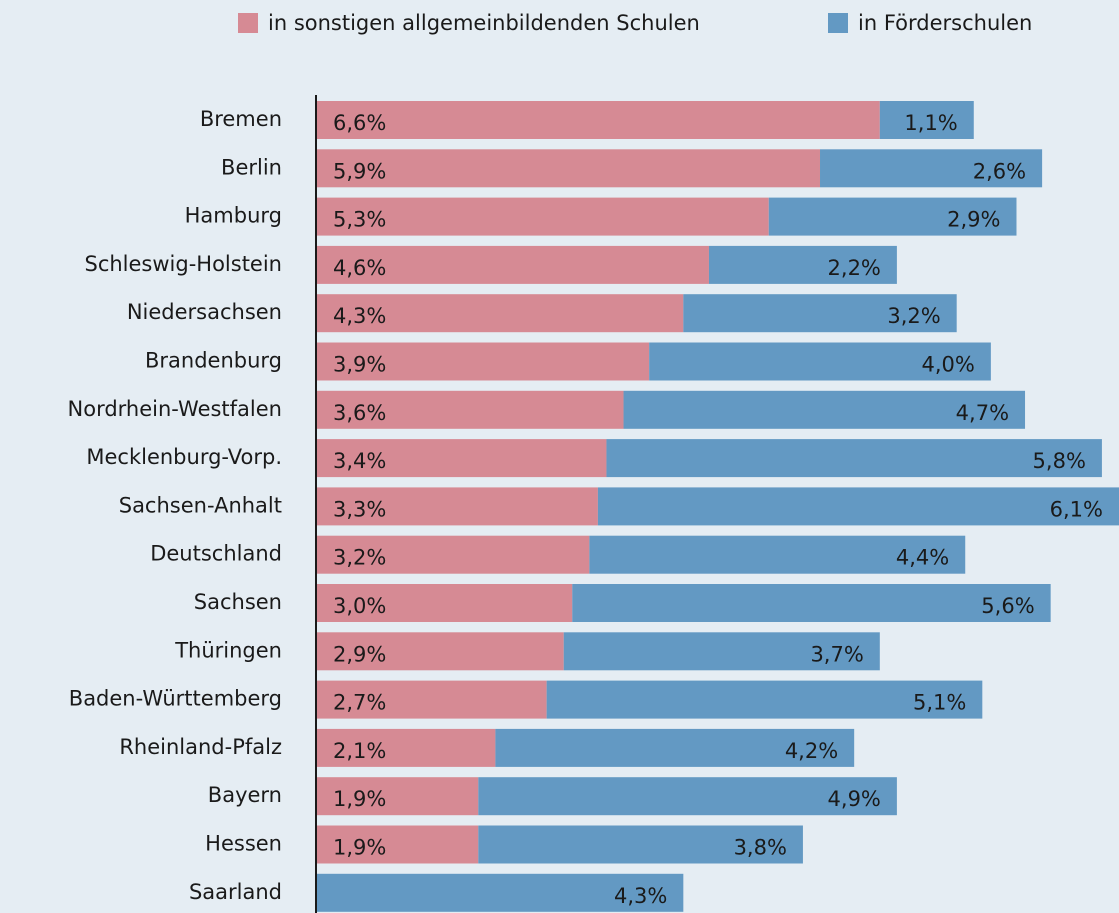 The image size is (1119, 913). Describe the element at coordinates (359, 268) in the screenshot. I see `value-label: 4,6%` at that location.